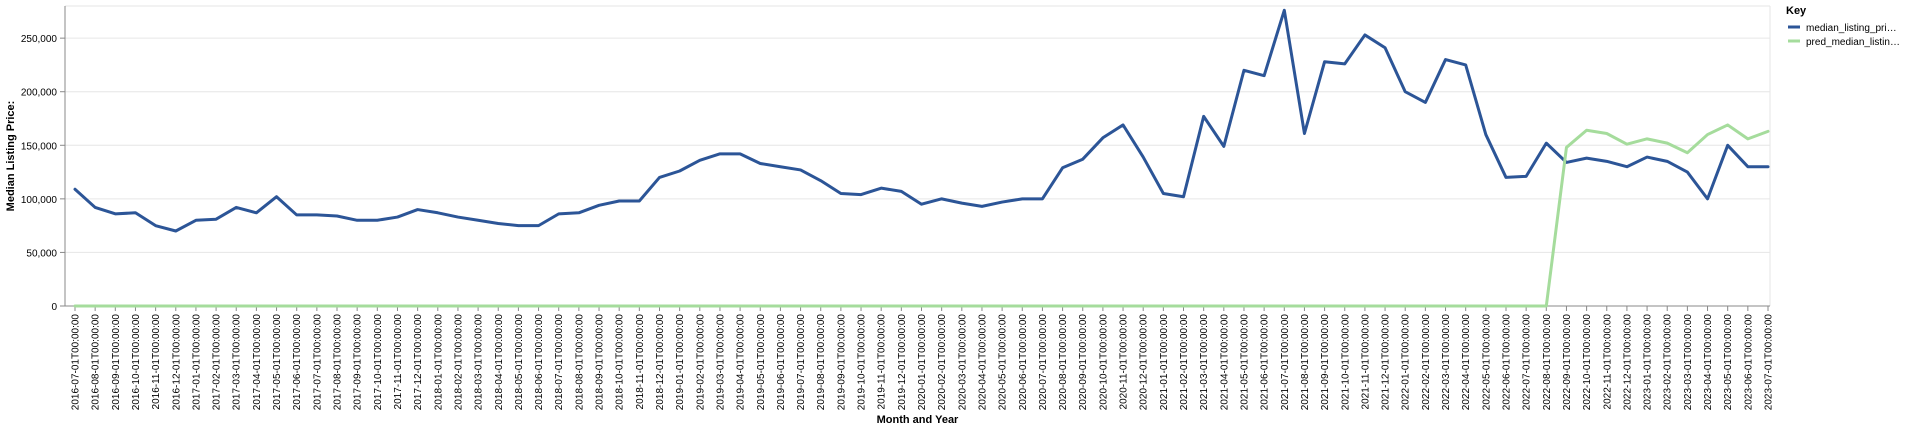 This screenshot has width=1920, height=434. Describe the element at coordinates (176, 362) in the screenshot. I see `x-tick-label: 2016-12-01T00:00:00` at that location.